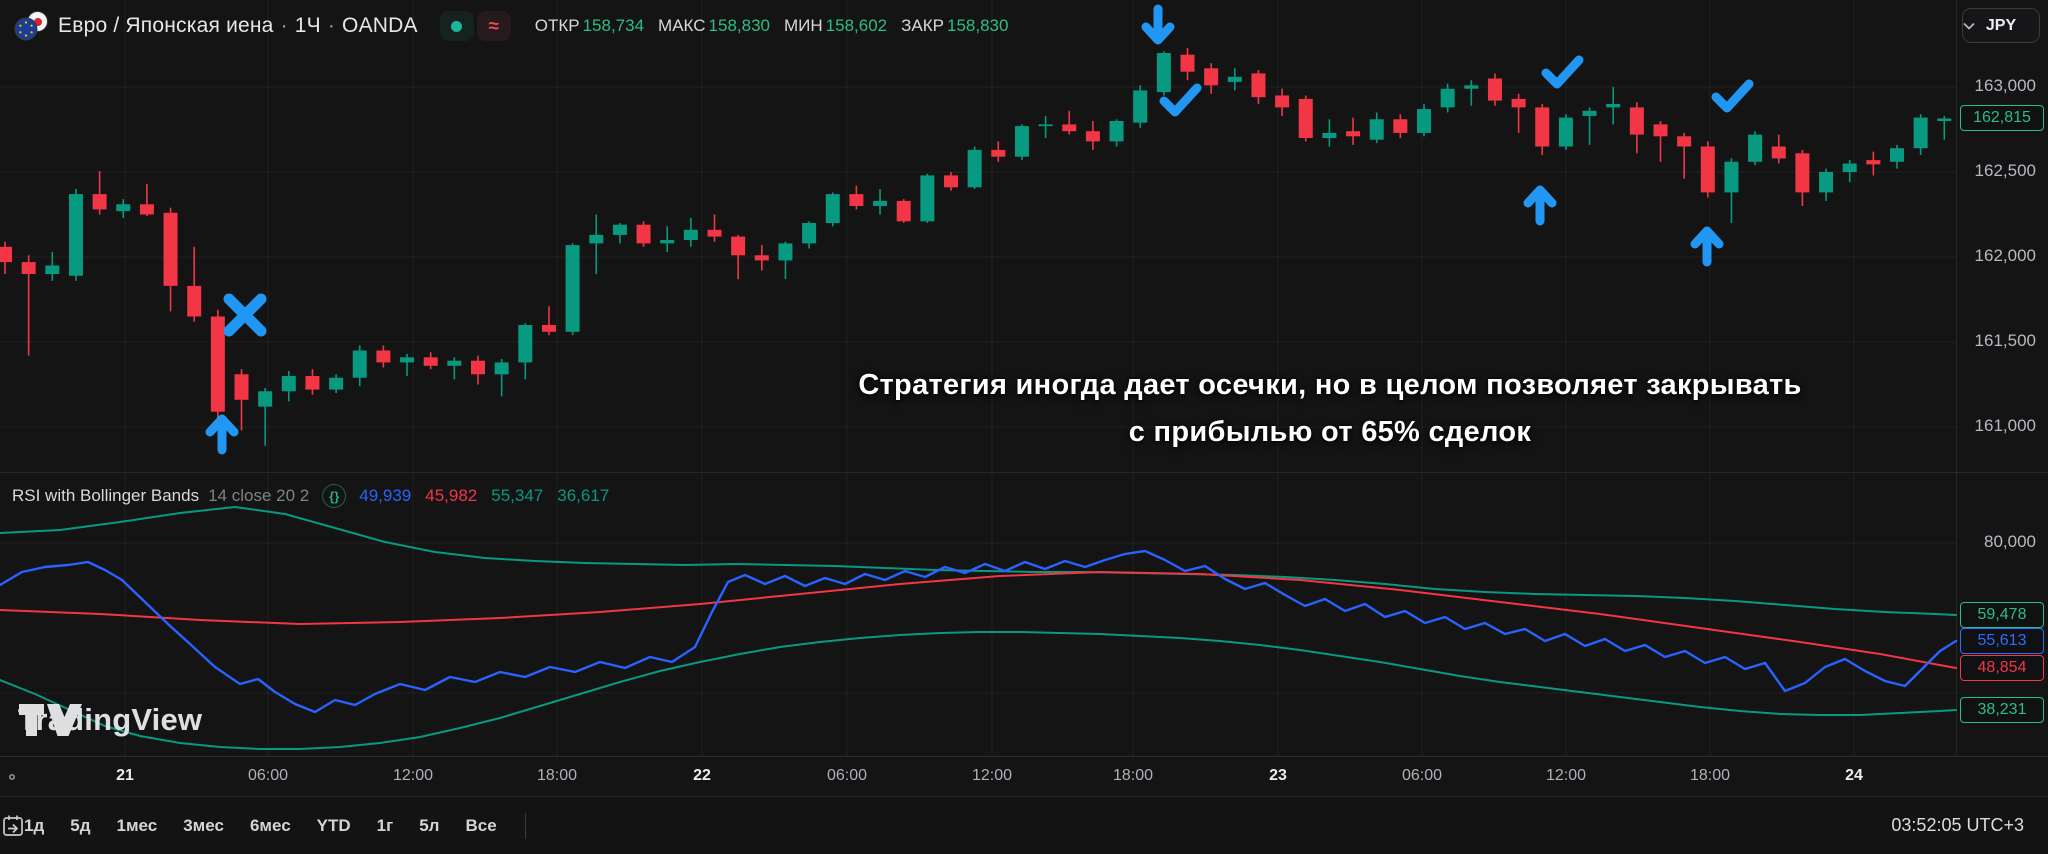 This screenshot has height=854, width=2048. Describe the element at coordinates (259, 495) in the screenshot. I see `rsi-indicator-params: 14 close 20 2` at that location.